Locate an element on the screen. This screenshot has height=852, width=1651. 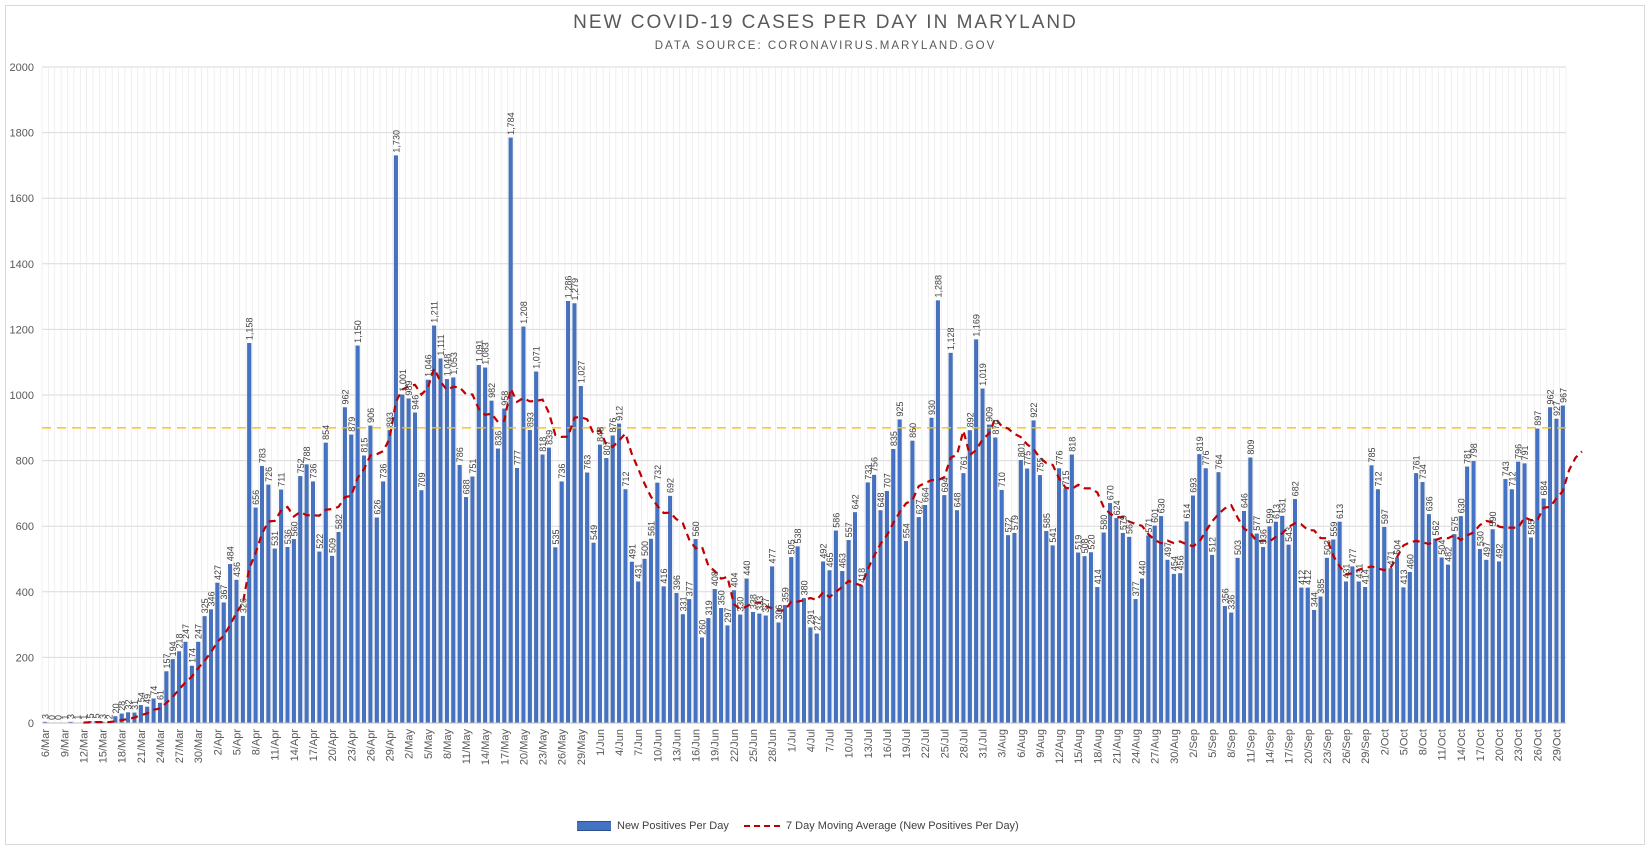
data-label: 330 is located at coordinates (741, 604).